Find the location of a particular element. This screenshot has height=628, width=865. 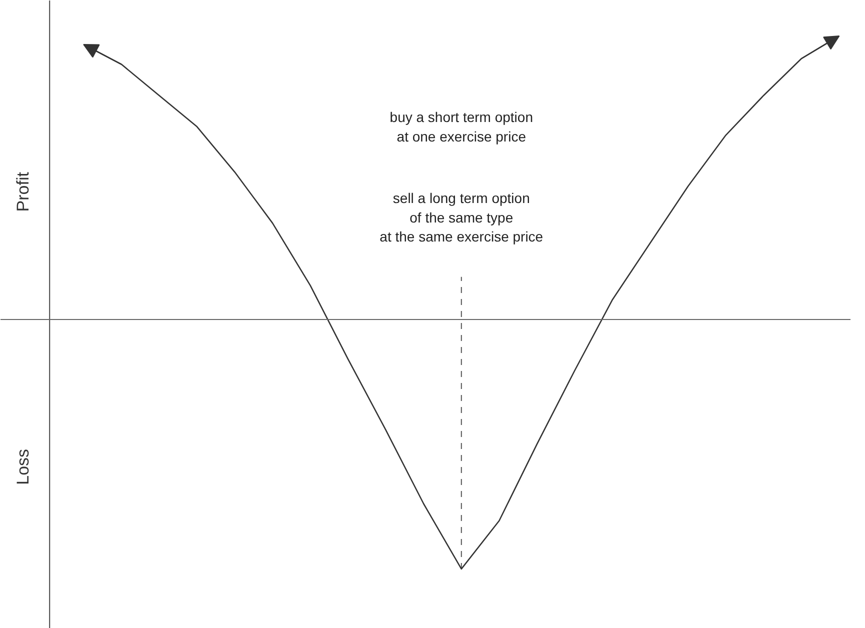

text: Profit is located at coordinates (23, 192).